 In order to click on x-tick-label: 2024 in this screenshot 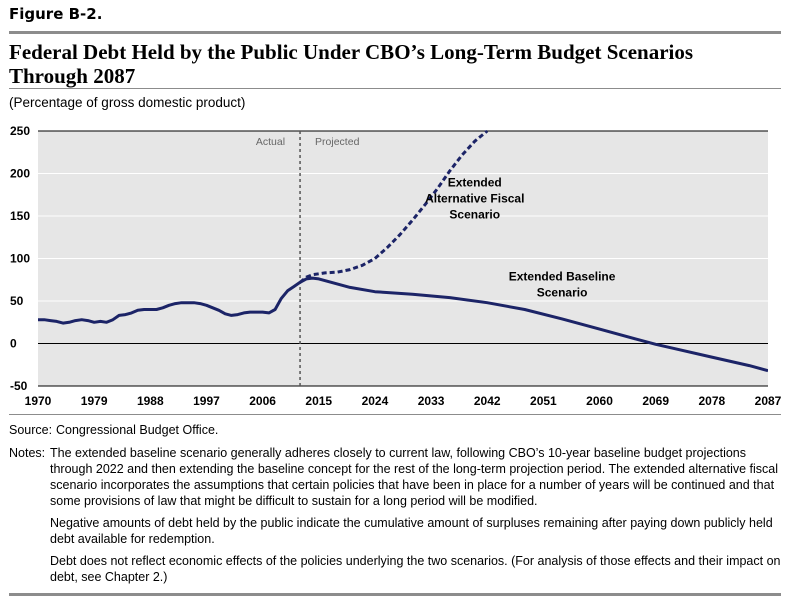, I will do `click(375, 401)`.